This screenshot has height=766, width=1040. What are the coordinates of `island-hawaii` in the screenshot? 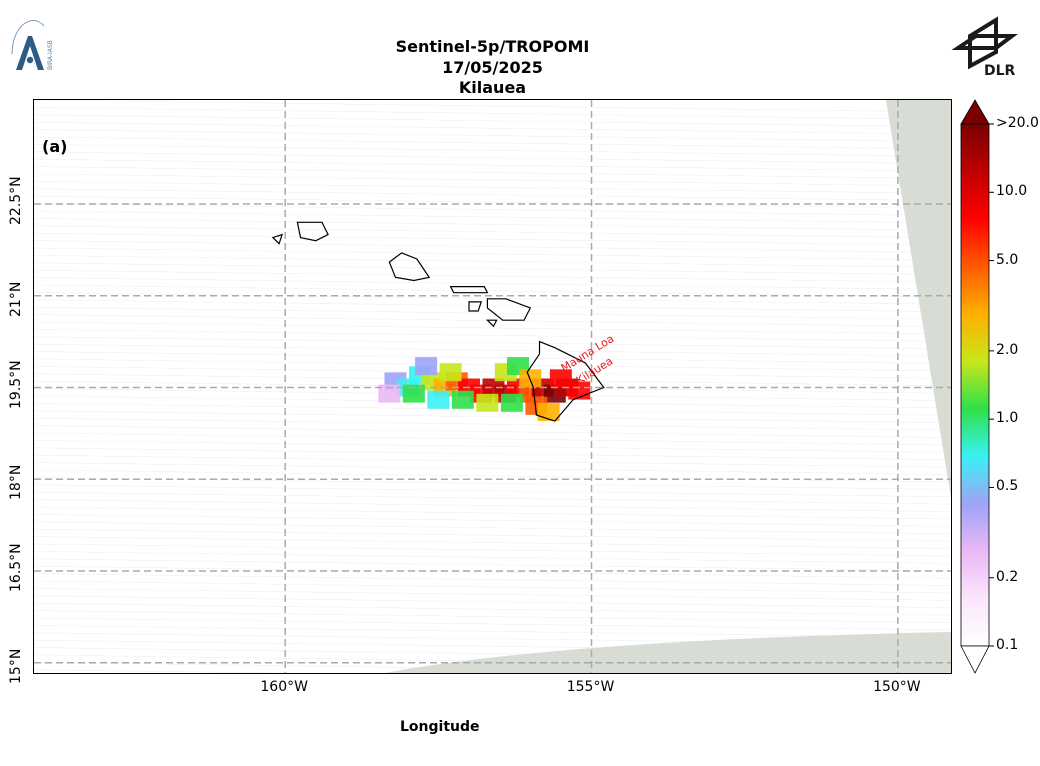 It's located at (565, 381).